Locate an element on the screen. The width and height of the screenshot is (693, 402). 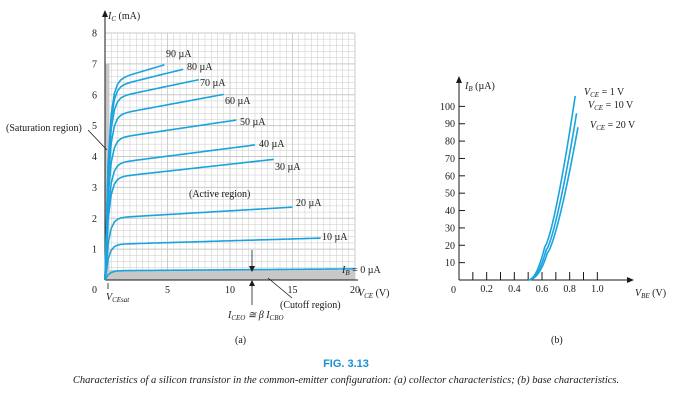
vce-sat-label: VCEsat is located at coordinates (118, 298).